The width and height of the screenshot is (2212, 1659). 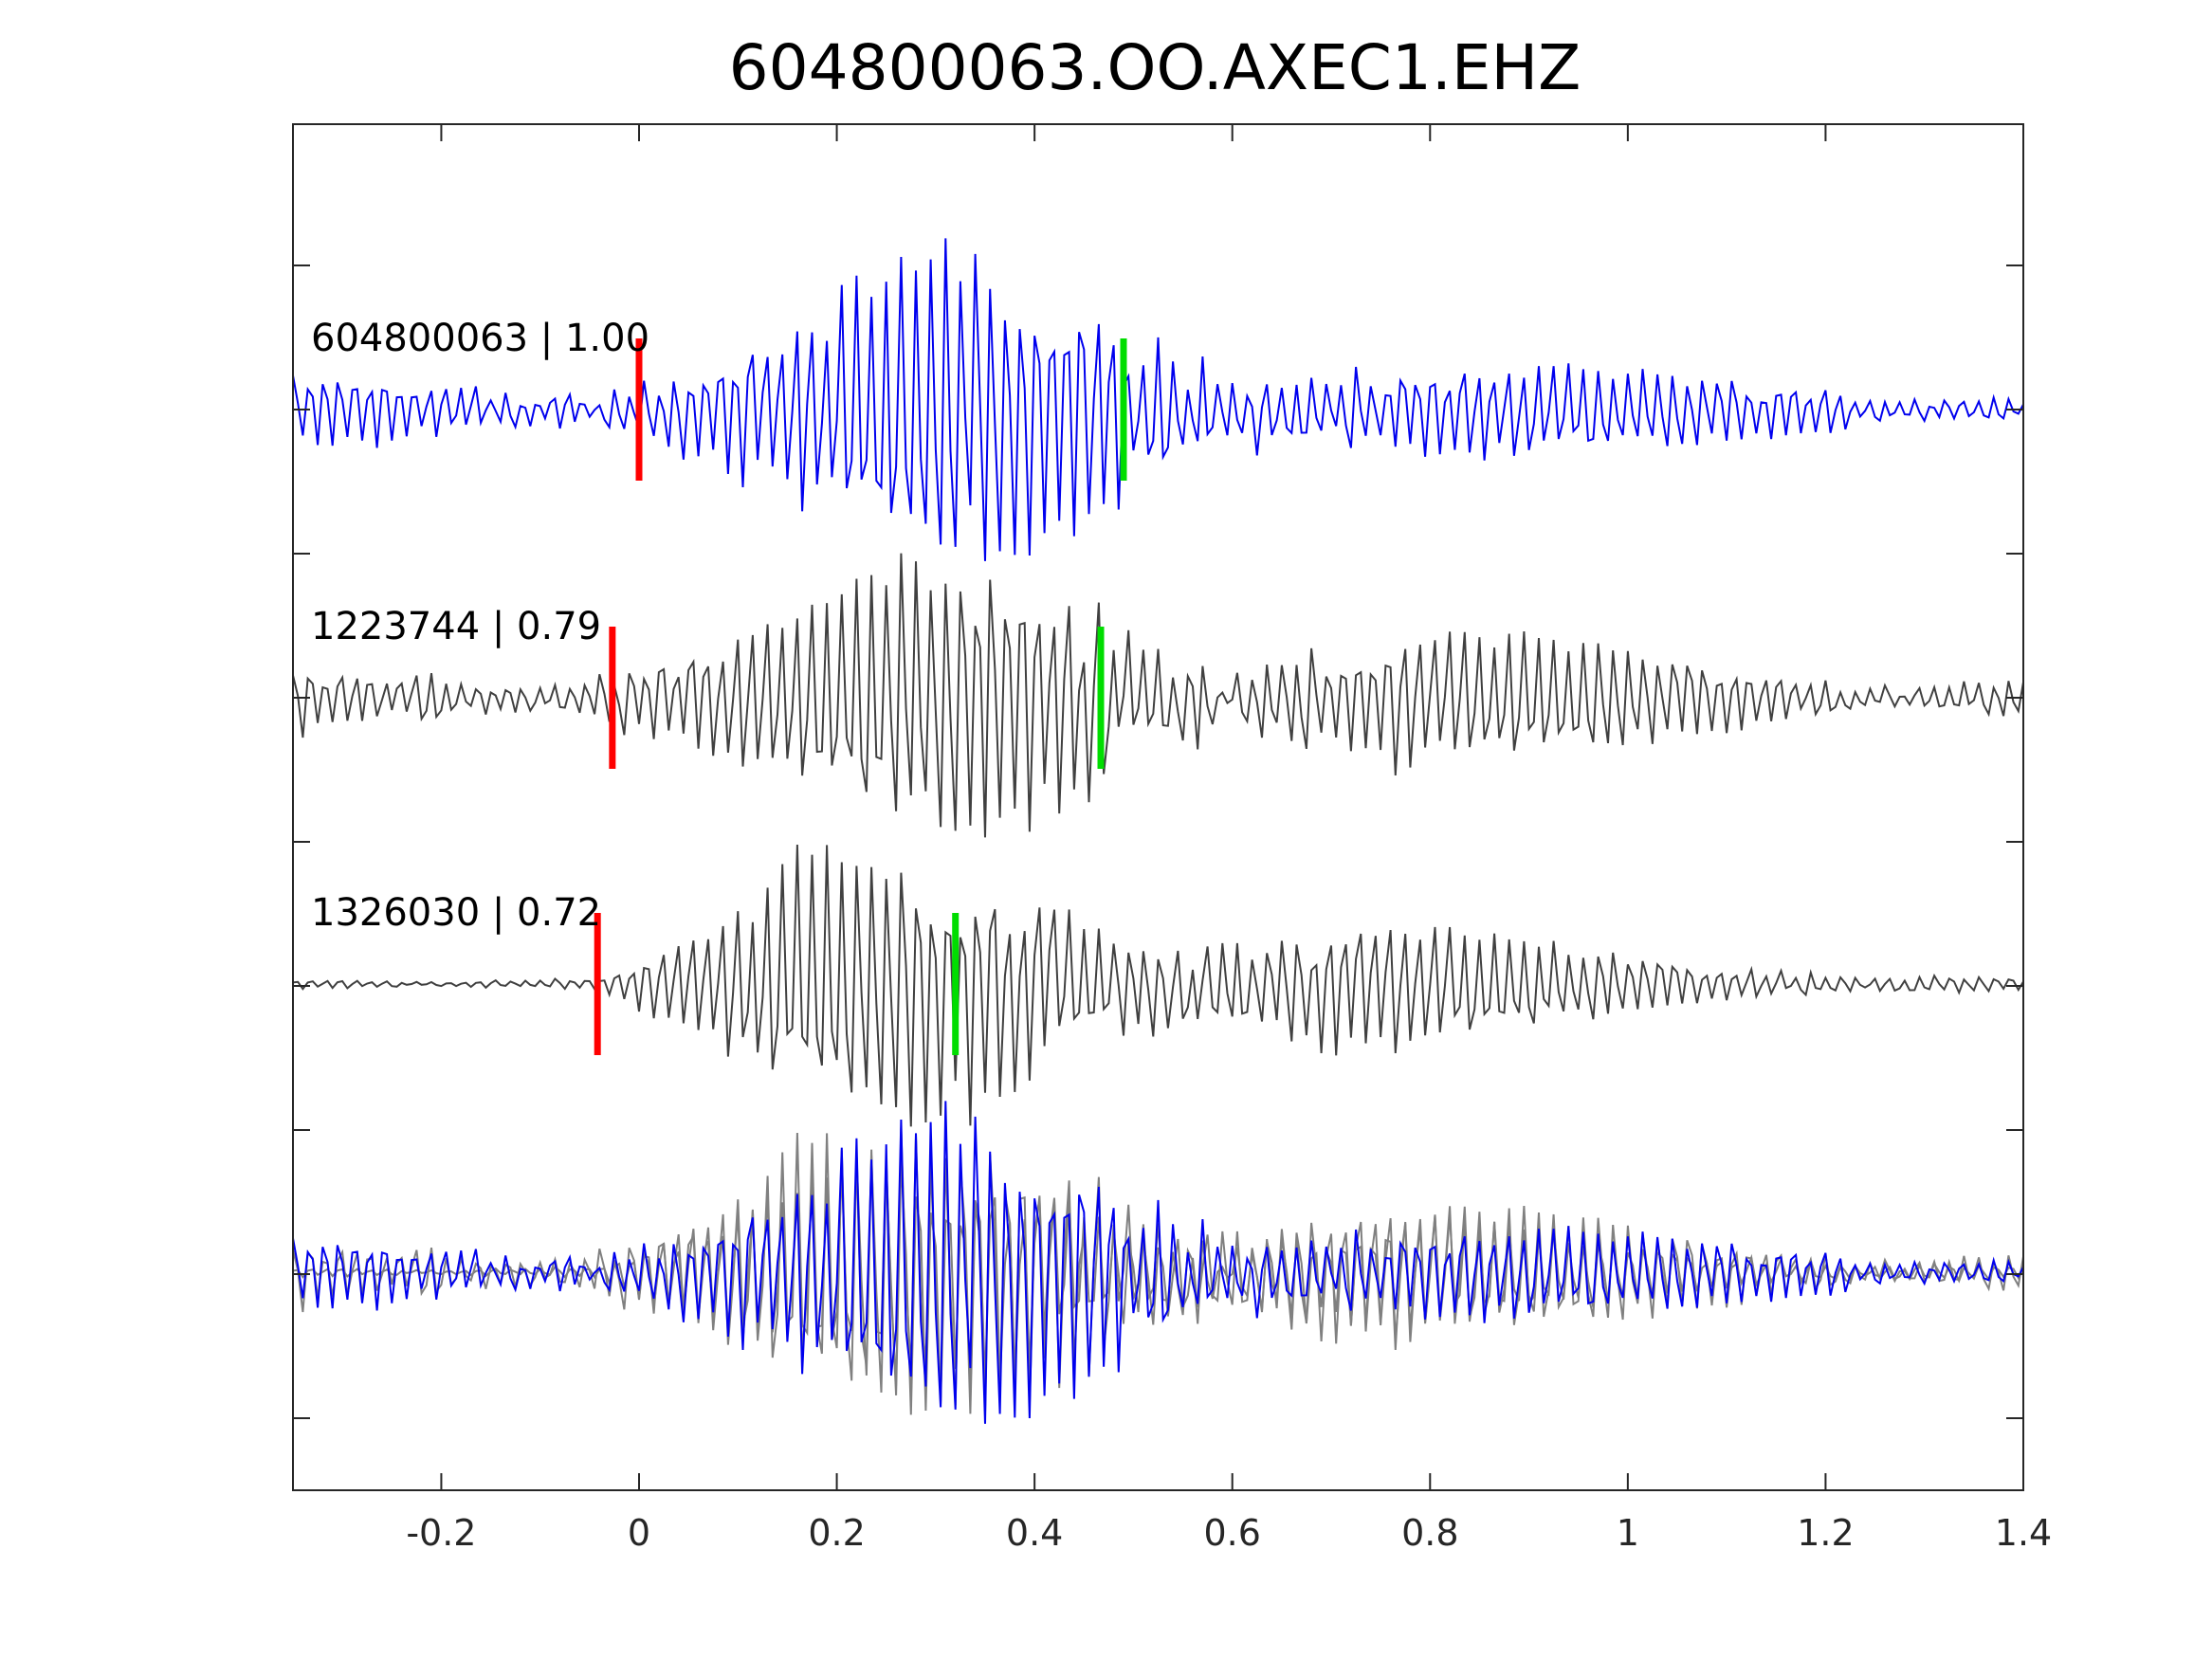 What do you see at coordinates (836, 1533) in the screenshot?
I see `x-tick-label: 0.2` at bounding box center [836, 1533].